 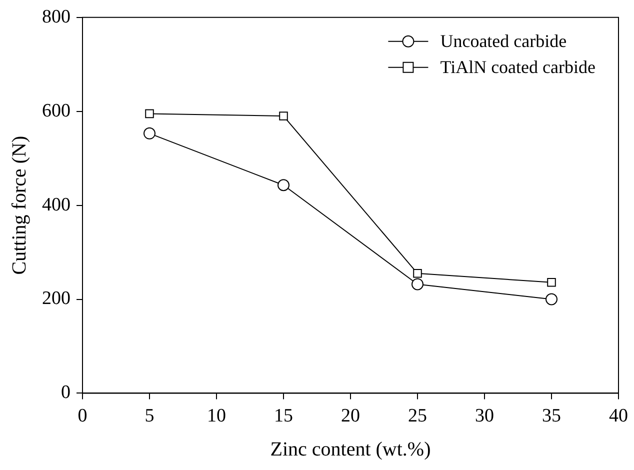 I want to click on y-tick-label: 600, so click(x=56, y=111).